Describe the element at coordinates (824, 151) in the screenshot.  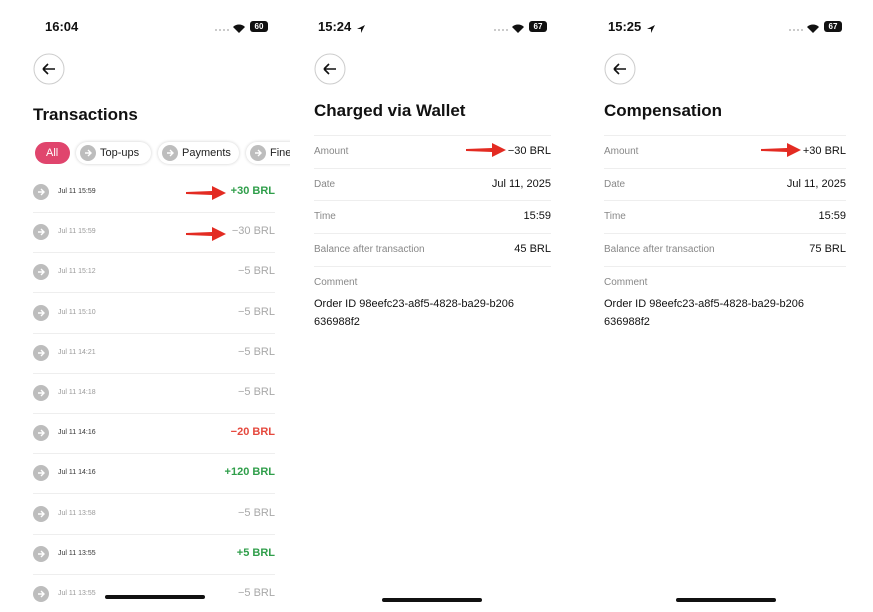
I see `field-value: +30 BRL` at that location.